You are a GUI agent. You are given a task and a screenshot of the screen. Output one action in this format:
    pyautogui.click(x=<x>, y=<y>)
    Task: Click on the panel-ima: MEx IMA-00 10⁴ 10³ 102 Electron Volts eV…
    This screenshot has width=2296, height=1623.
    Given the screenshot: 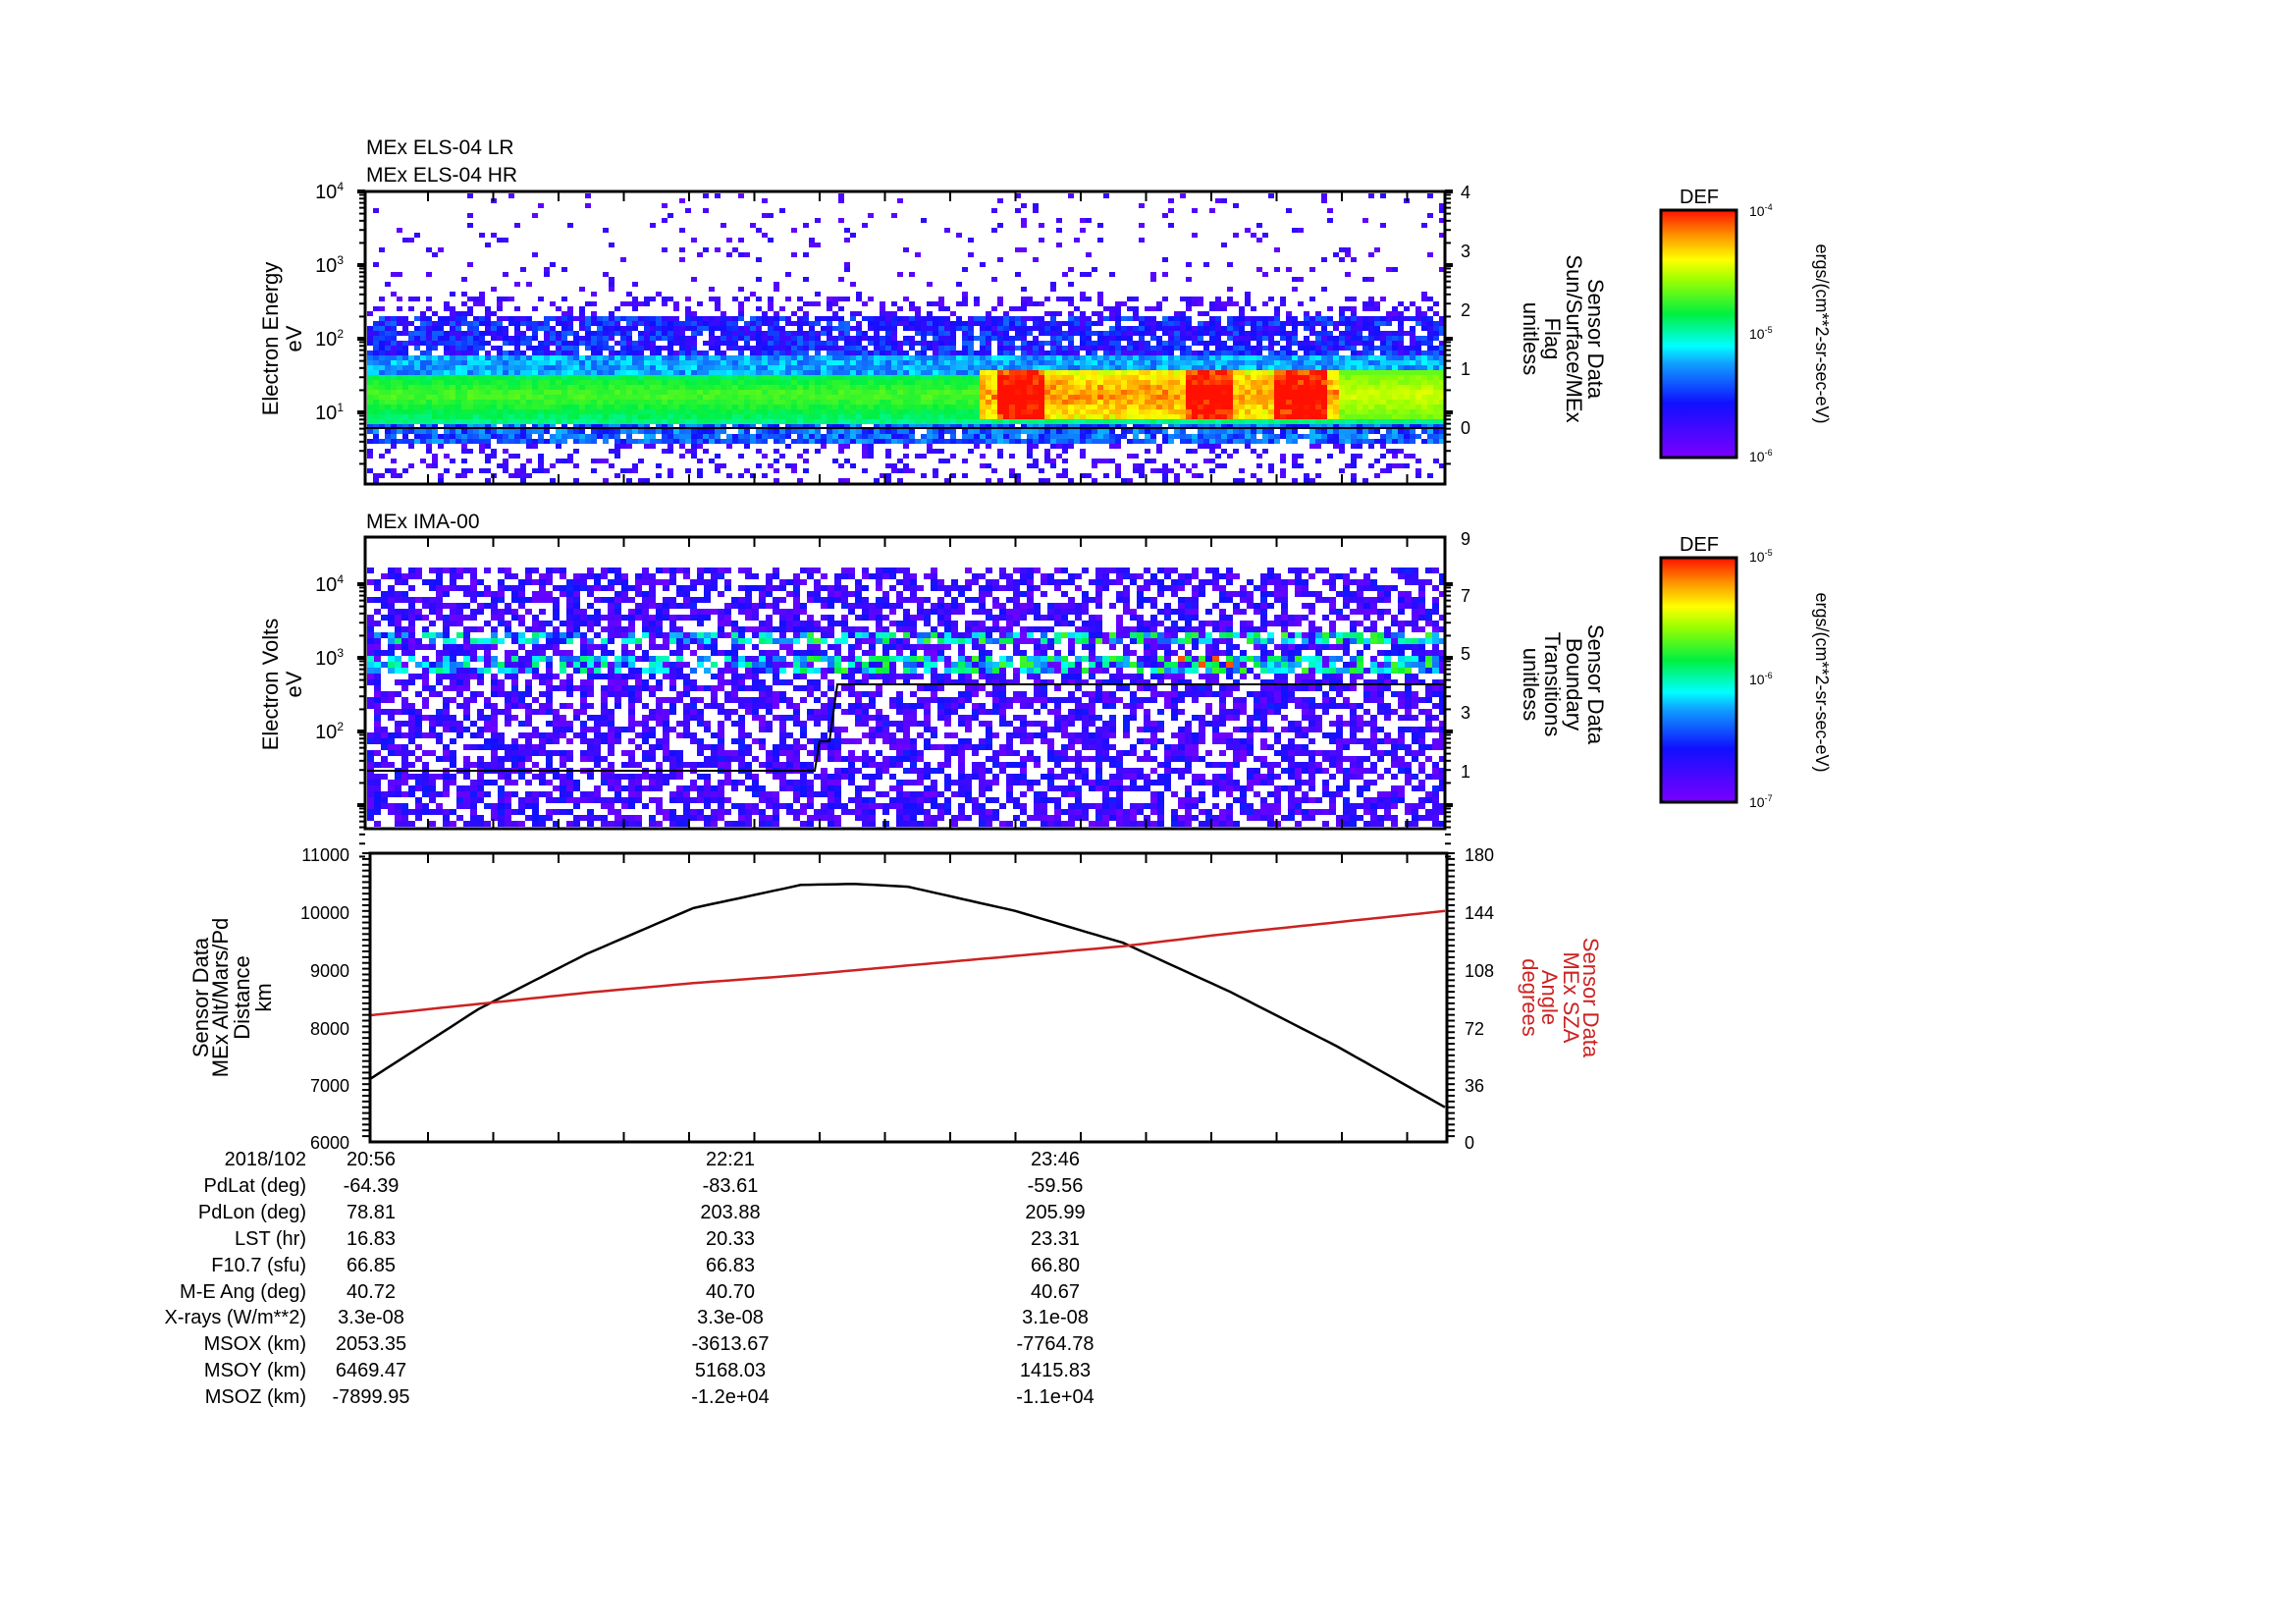 What is the action you would take?
    pyautogui.click(x=933, y=684)
    